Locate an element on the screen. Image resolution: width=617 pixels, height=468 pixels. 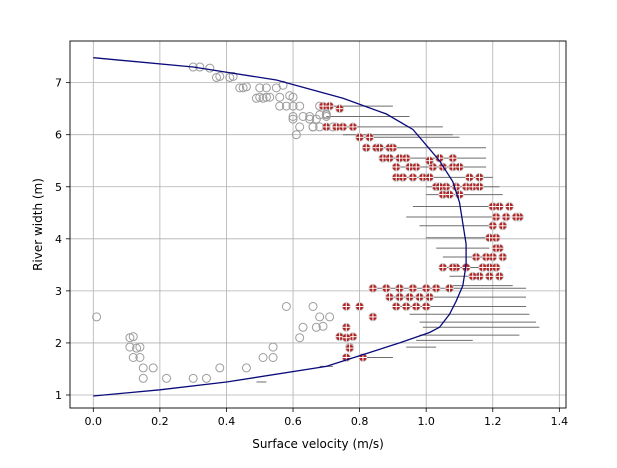
x-tick-label: 1.0 is located at coordinates (426, 421).